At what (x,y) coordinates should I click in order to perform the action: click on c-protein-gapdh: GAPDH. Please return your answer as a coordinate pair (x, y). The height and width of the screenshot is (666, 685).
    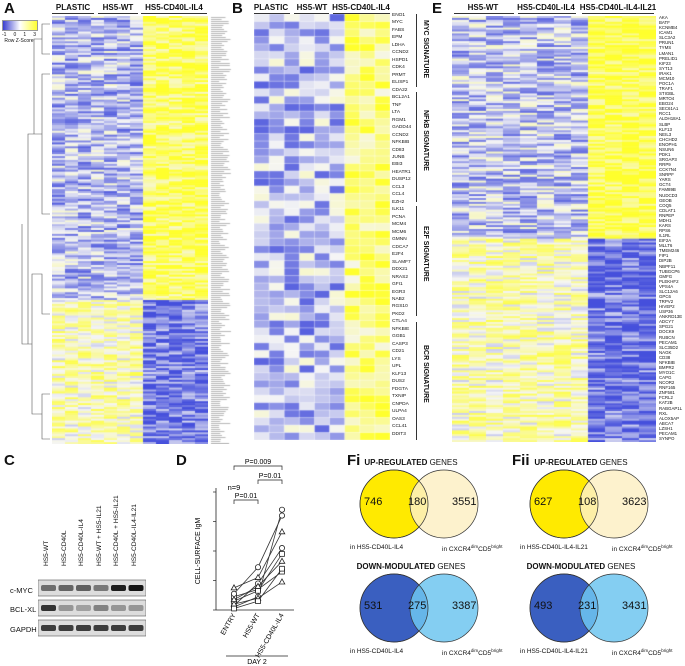
    Looking at the image, I should click on (23, 629).